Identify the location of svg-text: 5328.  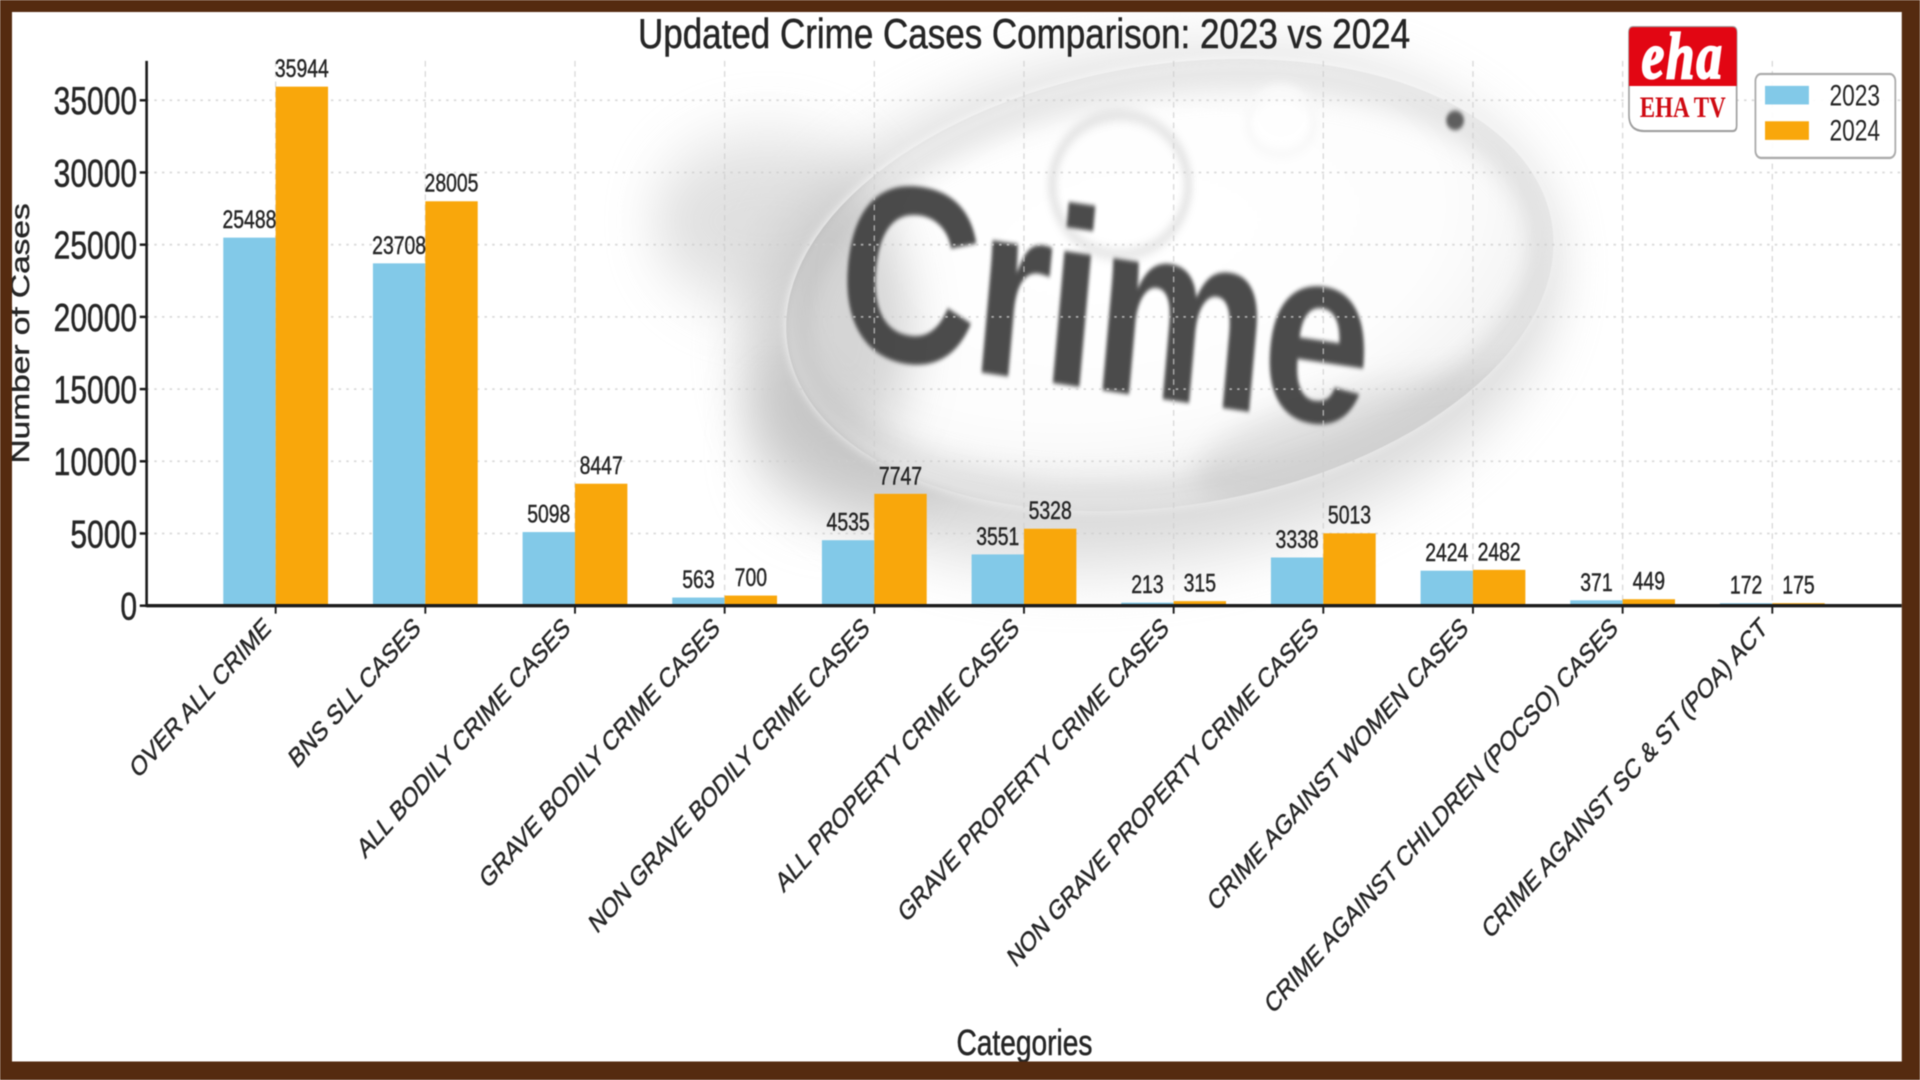
(1050, 511).